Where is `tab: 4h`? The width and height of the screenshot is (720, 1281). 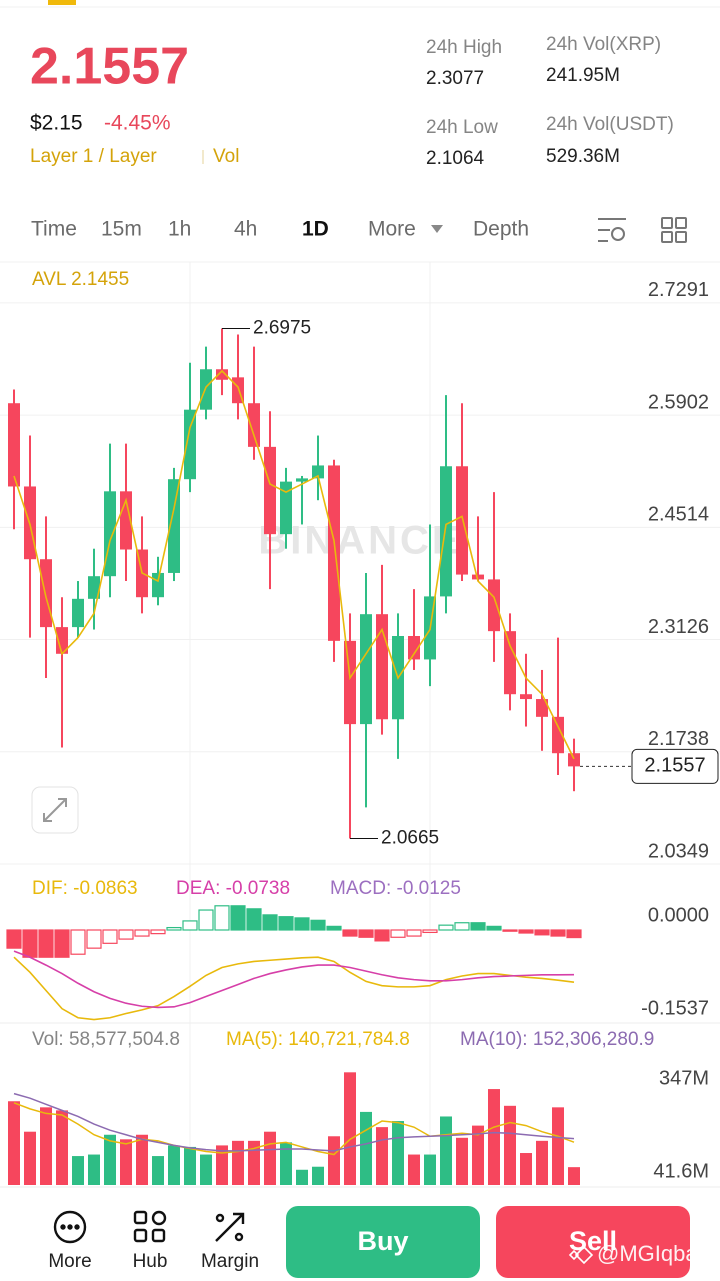 tab: 4h is located at coordinates (245, 229).